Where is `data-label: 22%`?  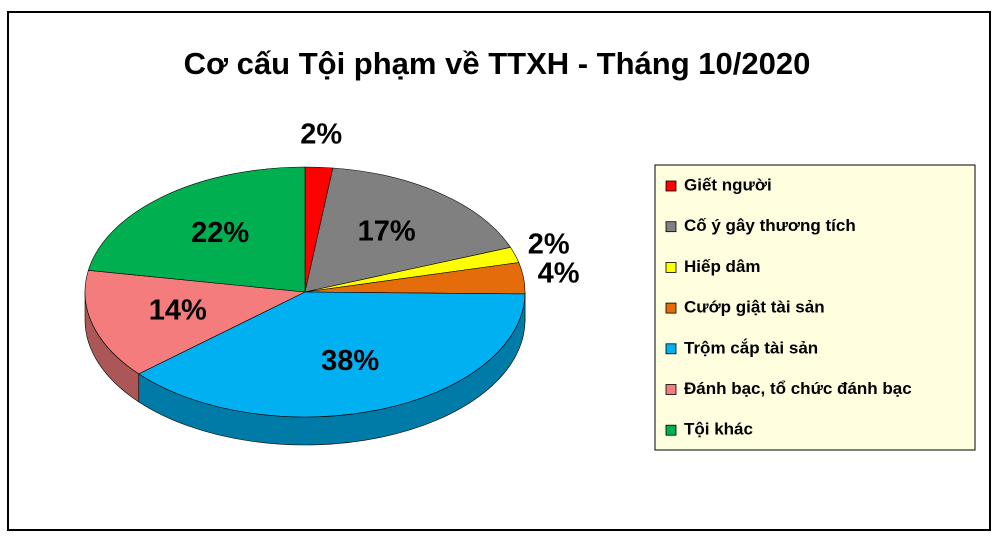
data-label: 22% is located at coordinates (220, 233).